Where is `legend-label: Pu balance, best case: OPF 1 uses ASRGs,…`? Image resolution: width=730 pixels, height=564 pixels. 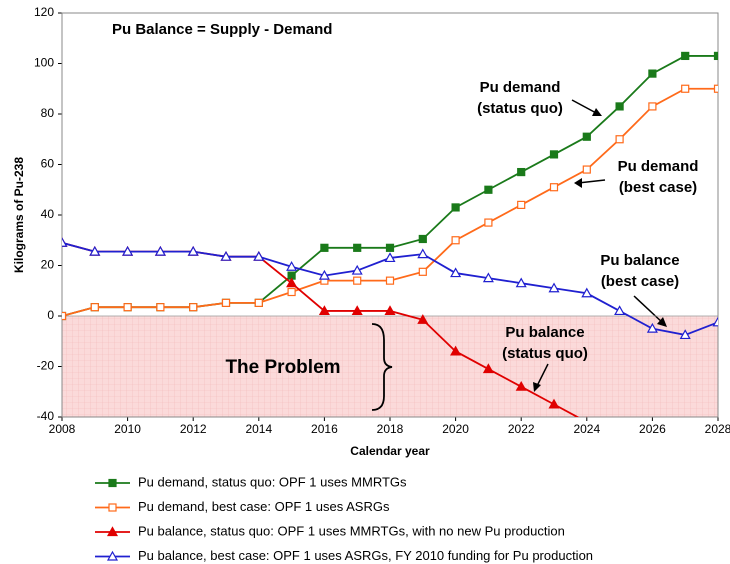 legend-label: Pu balance, best case: OPF 1 uses ASRGs,… is located at coordinates (365, 555).